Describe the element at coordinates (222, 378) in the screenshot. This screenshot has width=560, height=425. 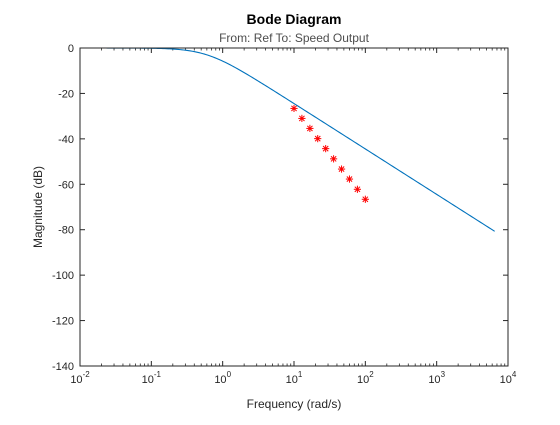
I see `x-tick-label: 10⁰` at that location.